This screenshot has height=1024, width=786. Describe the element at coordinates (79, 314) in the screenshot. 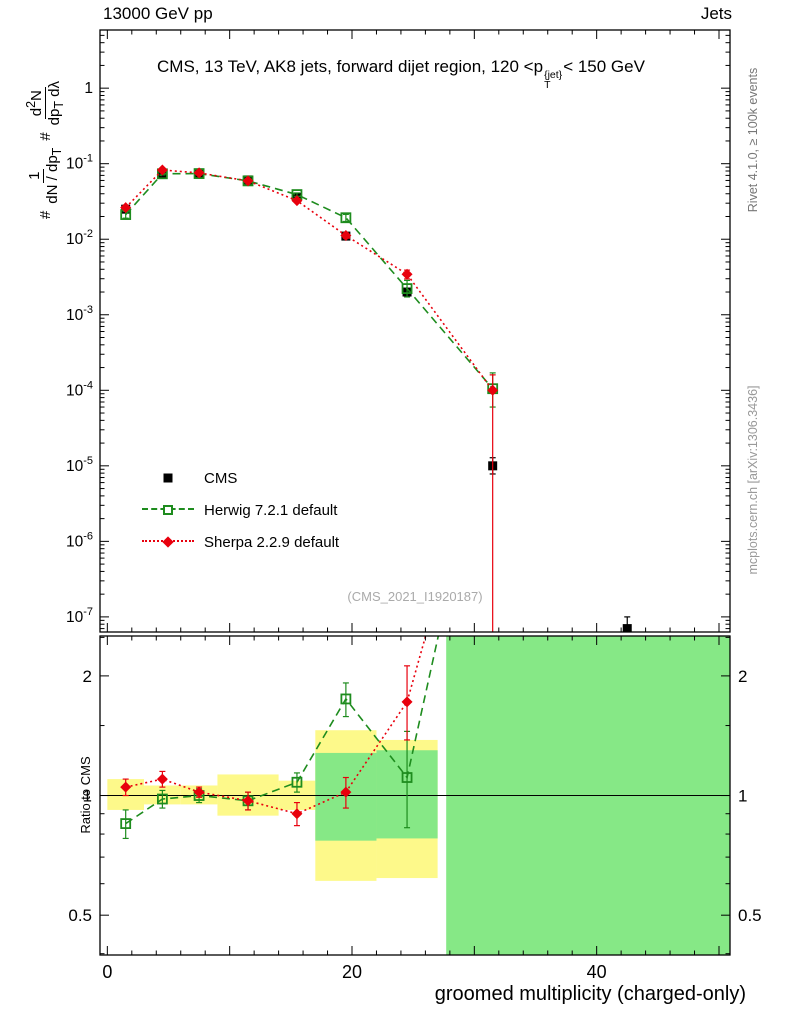

I see `svg-text: 10⁻³` at that location.